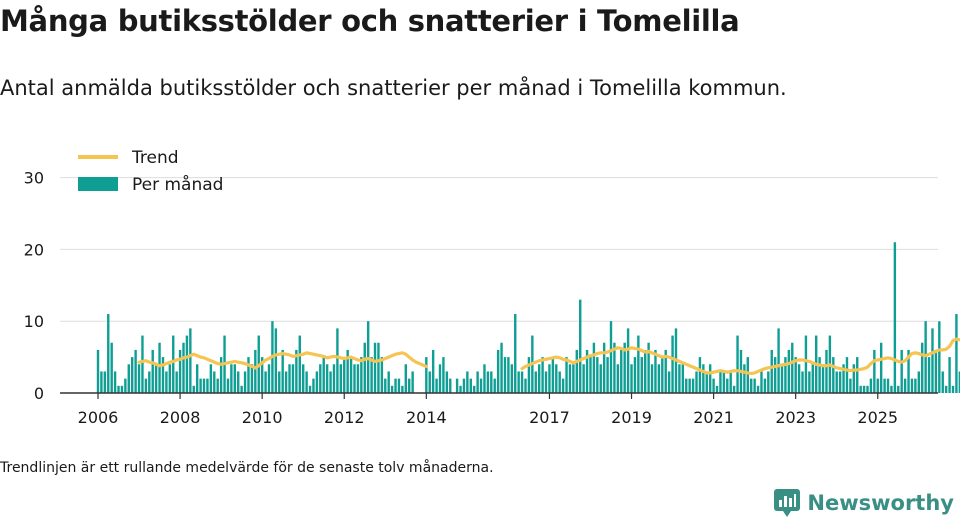 The height and width of the screenshot is (520, 960). What do you see at coordinates (549, 417) in the screenshot?
I see `x-tick-label: 2017` at bounding box center [549, 417].